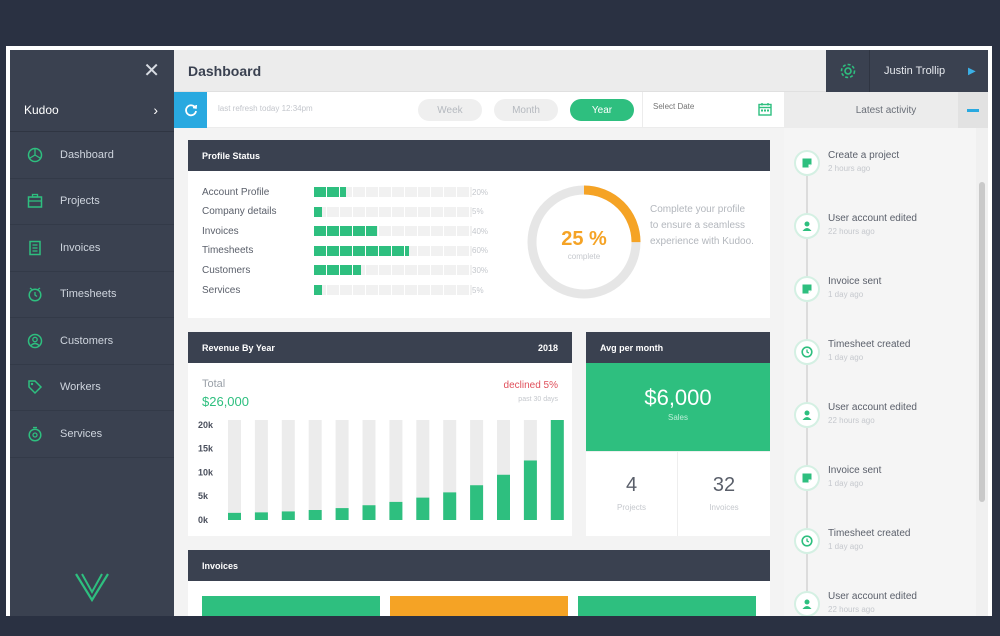  Describe the element at coordinates (678, 407) in the screenshot. I see `sales-card: $6,000 Sales` at that location.